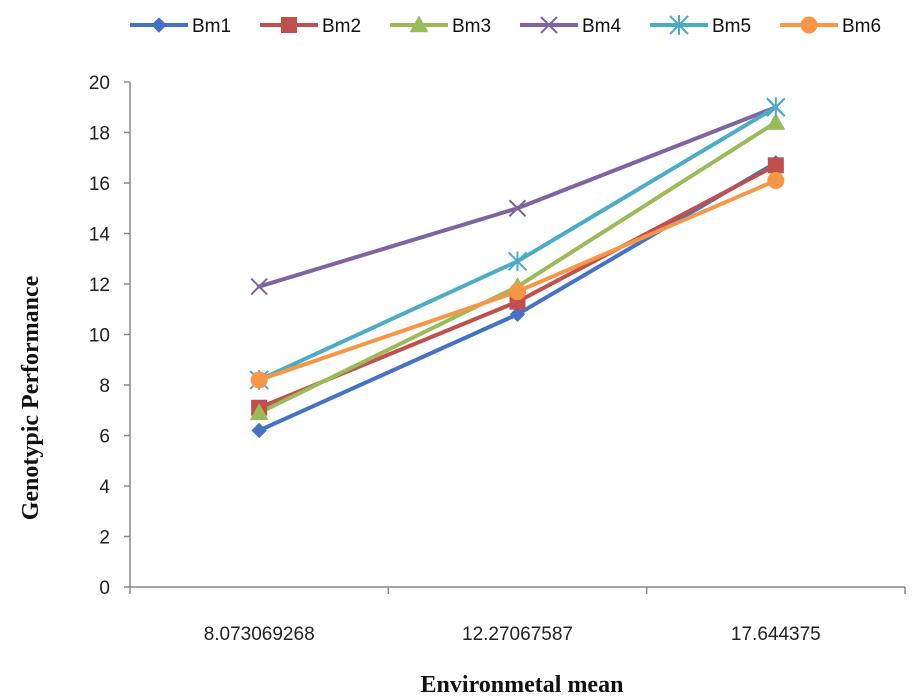  Describe the element at coordinates (104, 437) in the screenshot. I see `y-tick-label: 6` at that location.